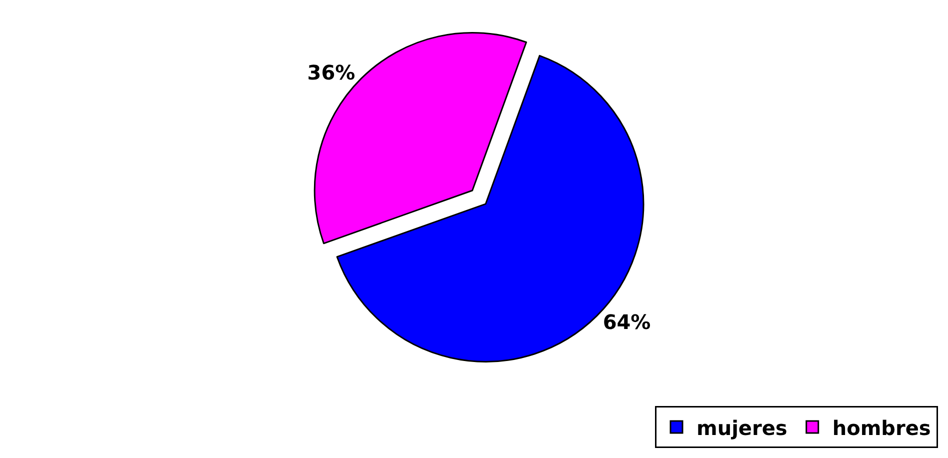 This screenshot has width=948, height=458. I want to click on data-label: 64%, so click(626, 322).